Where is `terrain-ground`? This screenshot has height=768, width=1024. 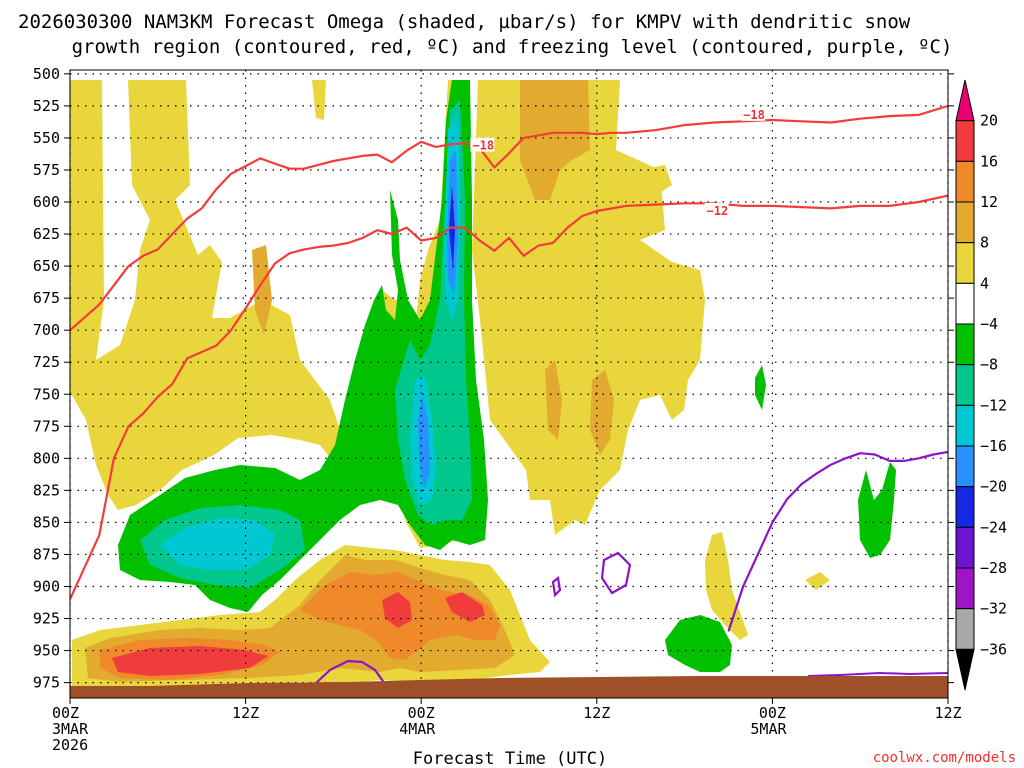 terrain-ground is located at coordinates (509, 687).